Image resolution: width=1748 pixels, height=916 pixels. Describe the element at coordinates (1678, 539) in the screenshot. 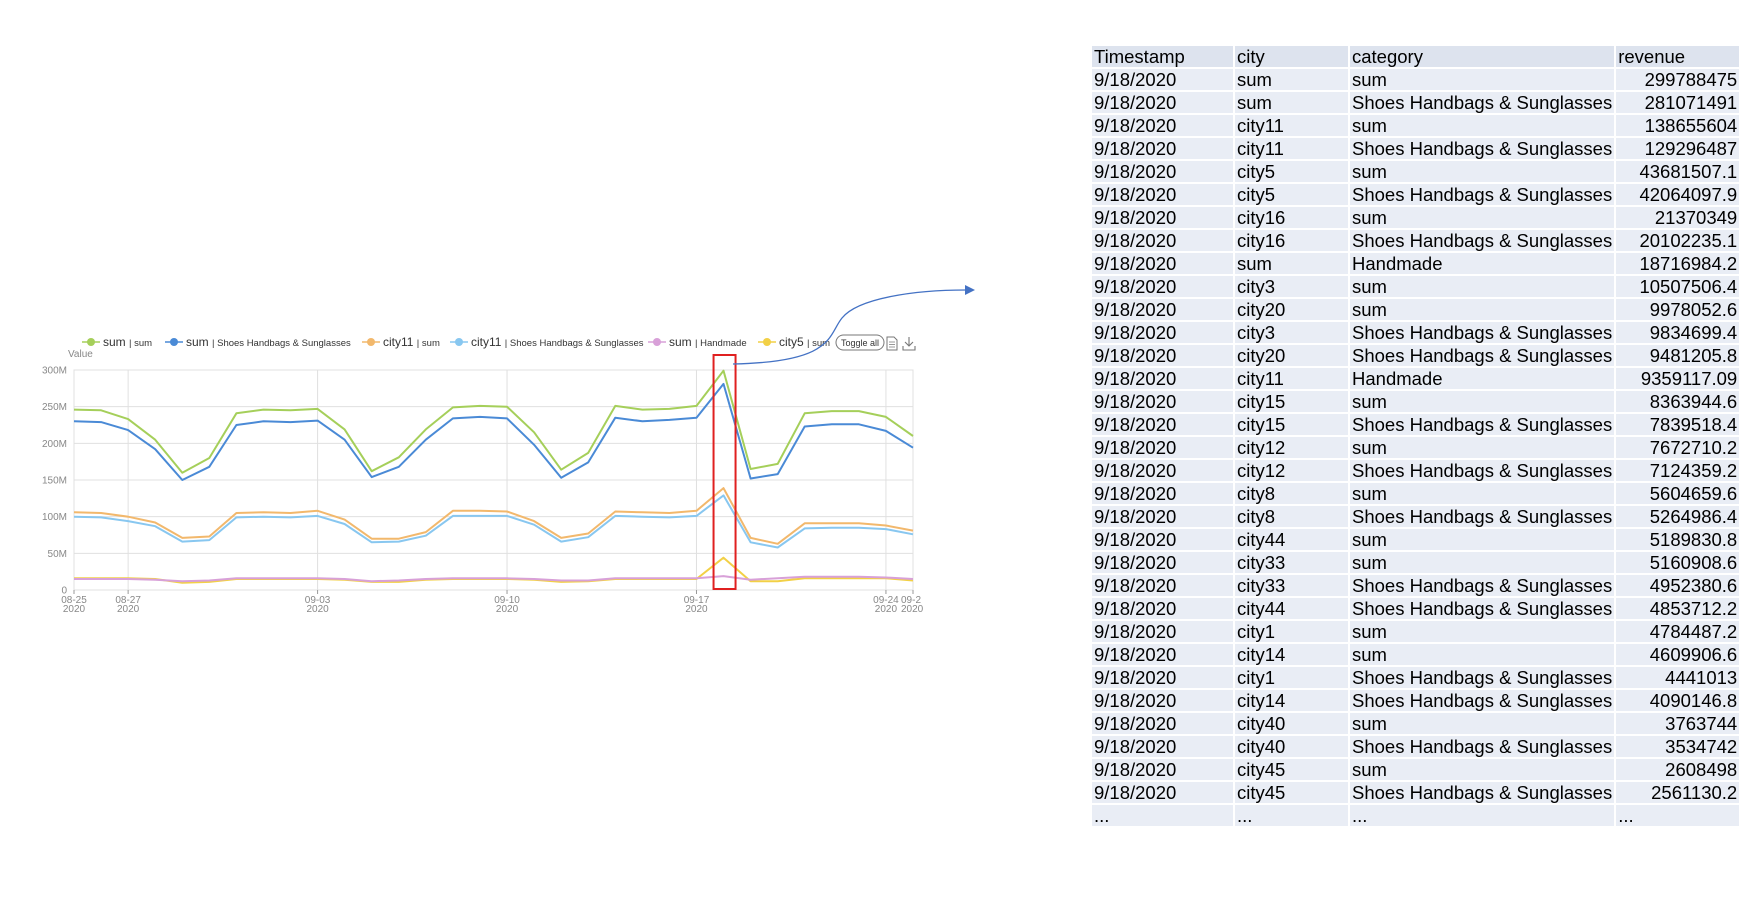

I see `table-cell: 5189830.8` at that location.